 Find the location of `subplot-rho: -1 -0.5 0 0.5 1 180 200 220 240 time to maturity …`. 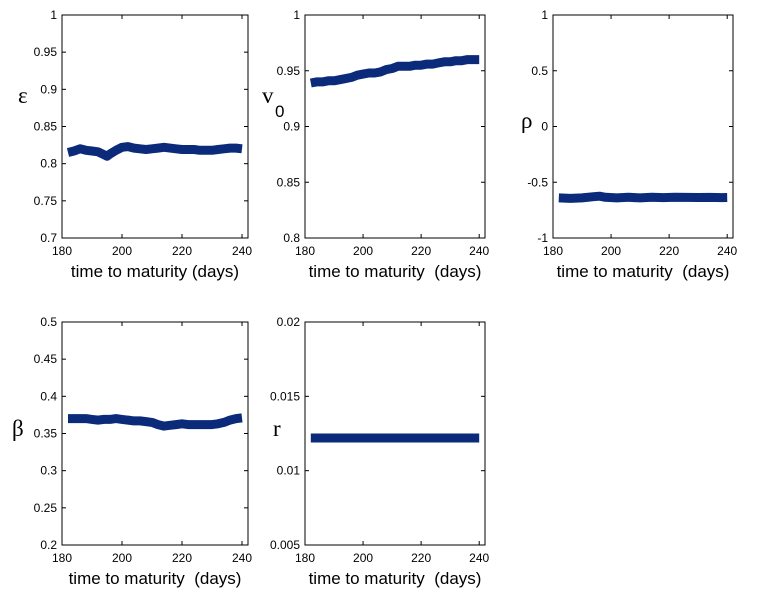

subplot-rho: -1 -0.5 0 0.5 1 180 200 220 240 time to maturity … is located at coordinates (629, 144).